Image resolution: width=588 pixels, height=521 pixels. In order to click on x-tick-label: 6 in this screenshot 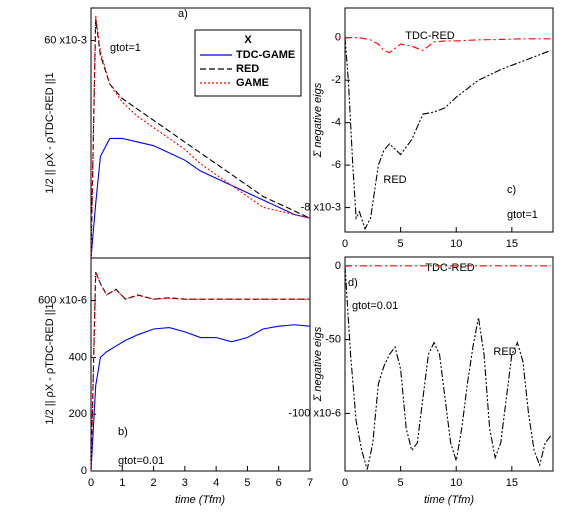, I will do `click(279, 483)`.